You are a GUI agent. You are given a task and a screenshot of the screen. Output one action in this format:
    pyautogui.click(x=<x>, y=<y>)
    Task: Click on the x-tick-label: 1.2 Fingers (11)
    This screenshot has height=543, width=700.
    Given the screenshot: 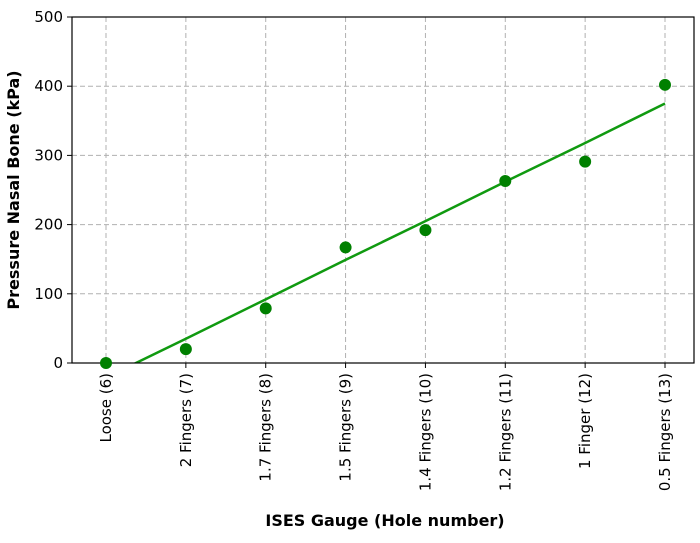 What is the action you would take?
    pyautogui.click(x=505, y=432)
    